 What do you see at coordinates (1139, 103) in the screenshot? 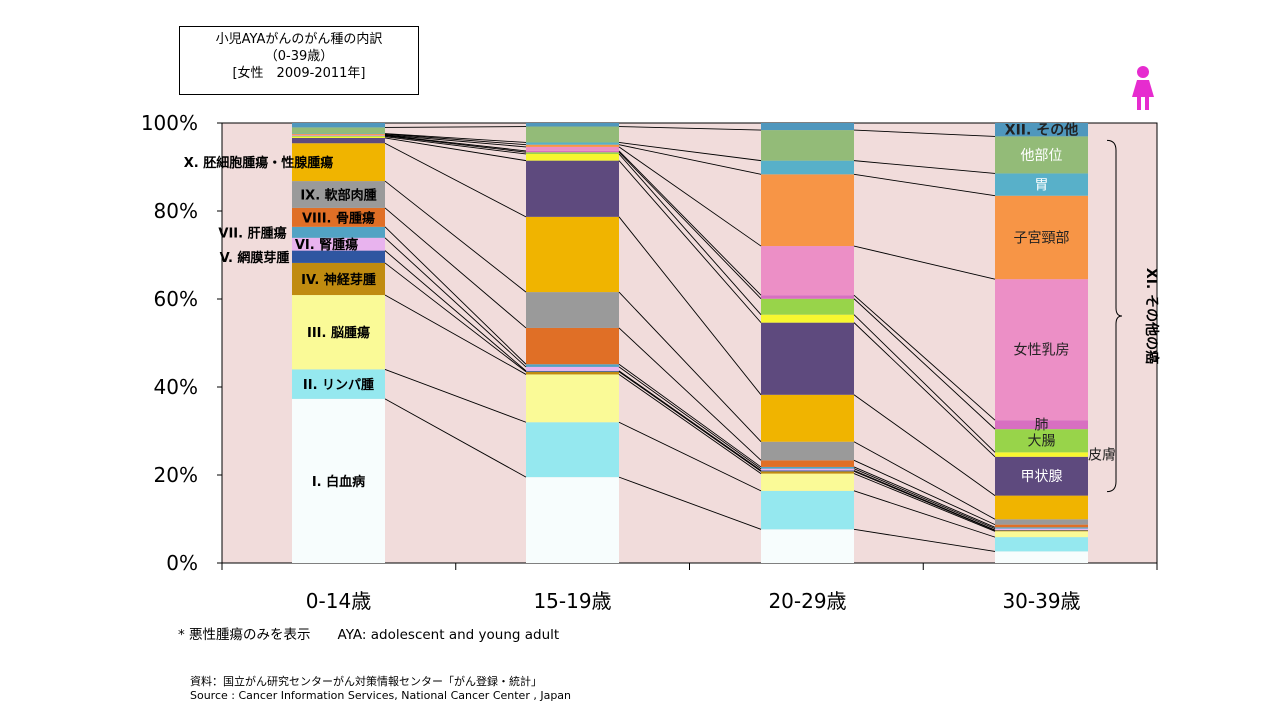
I see `female-figure-icon-leg` at bounding box center [1139, 103].